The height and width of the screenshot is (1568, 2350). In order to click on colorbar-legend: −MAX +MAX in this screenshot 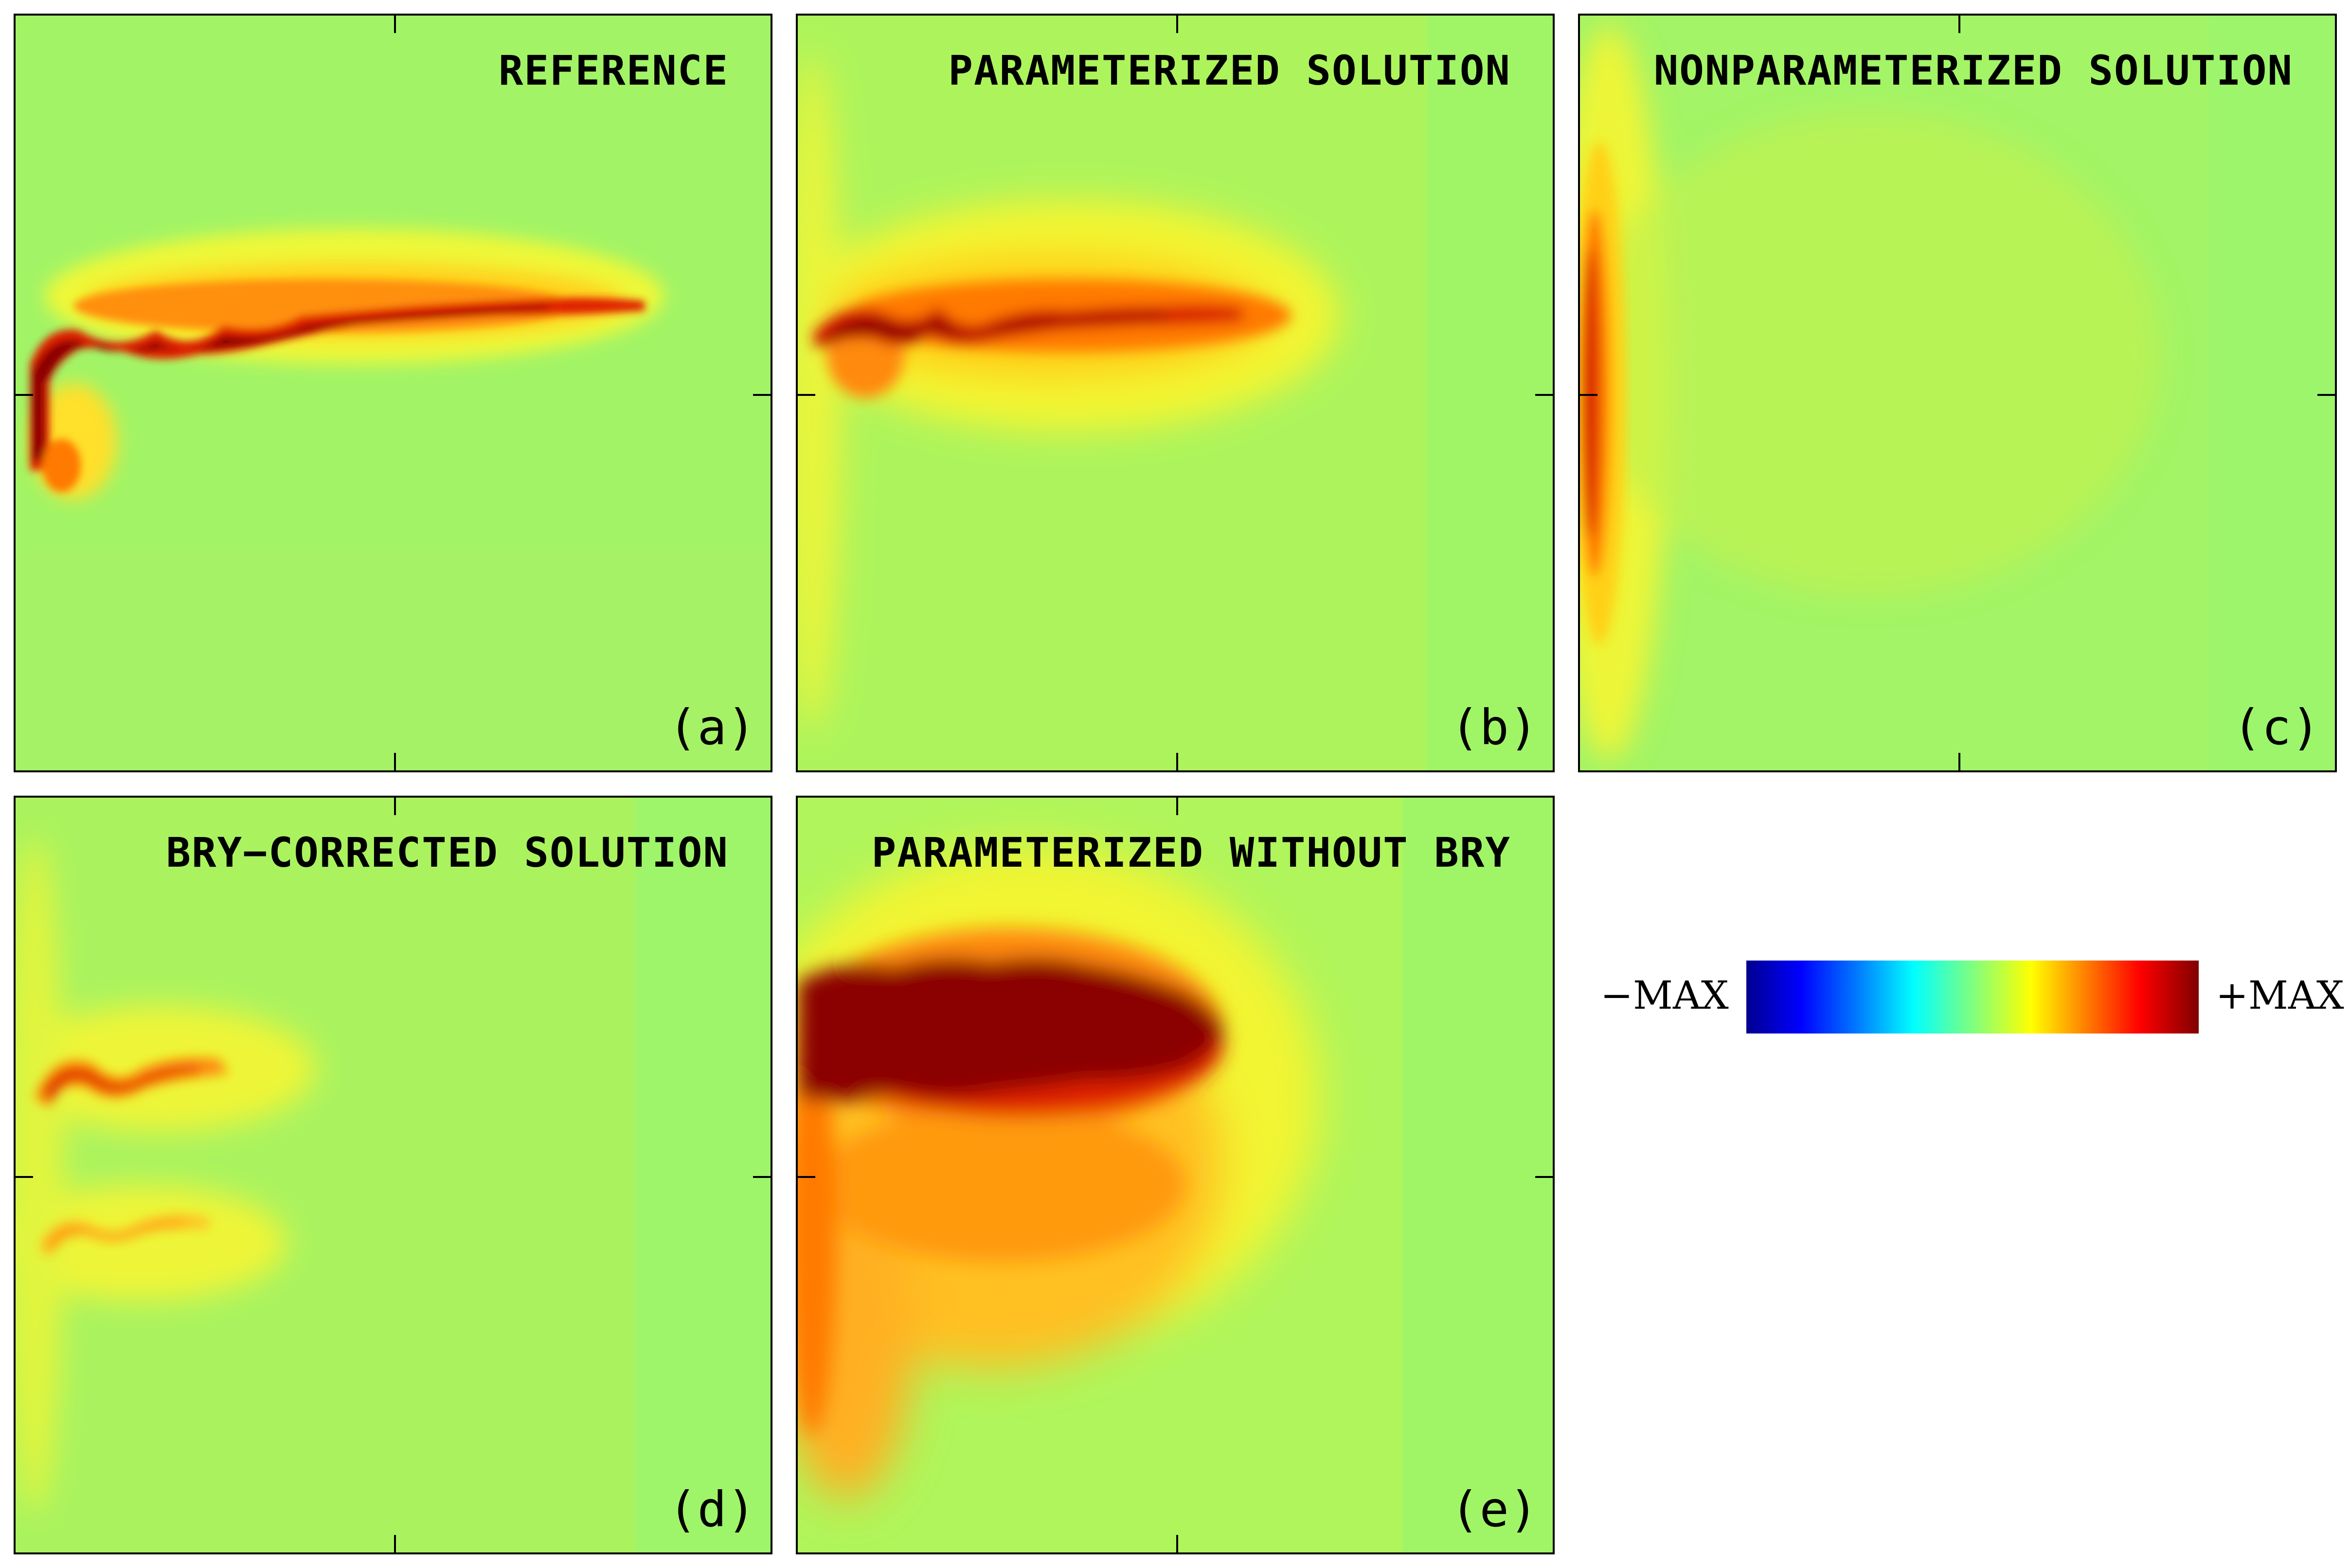, I will do `click(1972, 1007)`.